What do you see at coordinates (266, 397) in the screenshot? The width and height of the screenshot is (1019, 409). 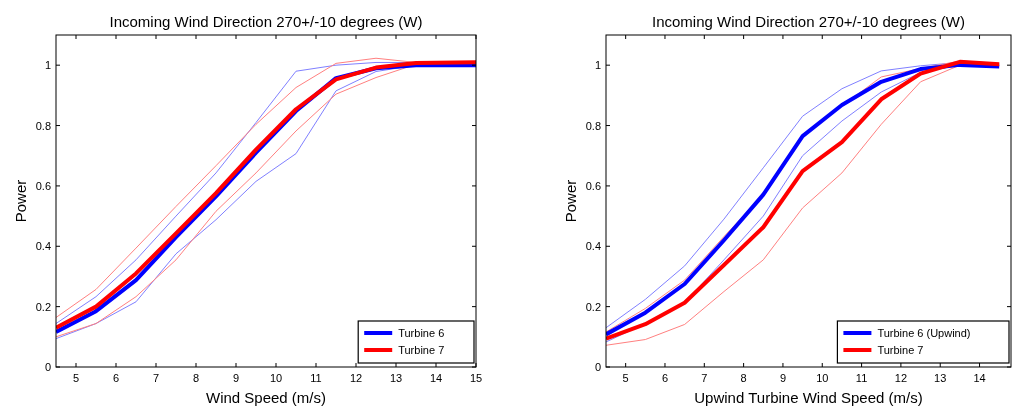 I see `x-axis-title: Wind Speed (m/s)` at bounding box center [266, 397].